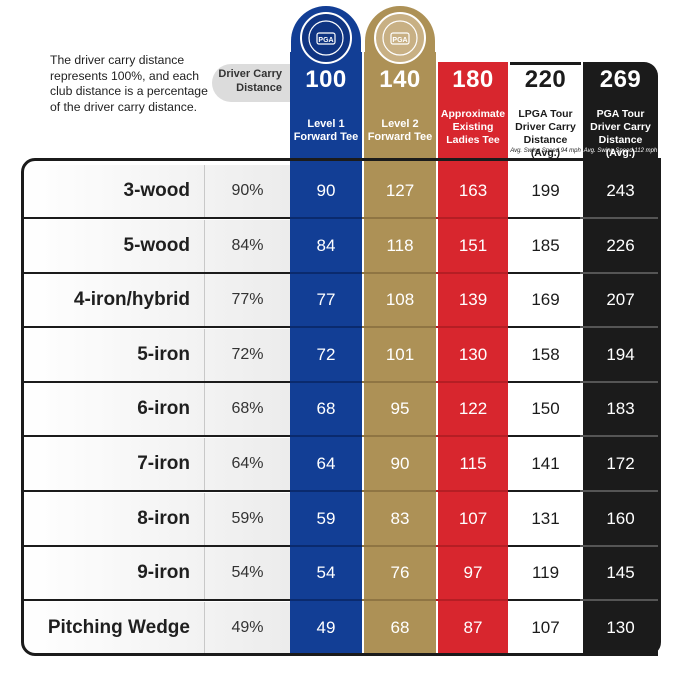  What do you see at coordinates (620, 133) in the screenshot?
I see `column-label: PGA Tour Driver Carry Distance (Avg.)` at bounding box center [620, 133].